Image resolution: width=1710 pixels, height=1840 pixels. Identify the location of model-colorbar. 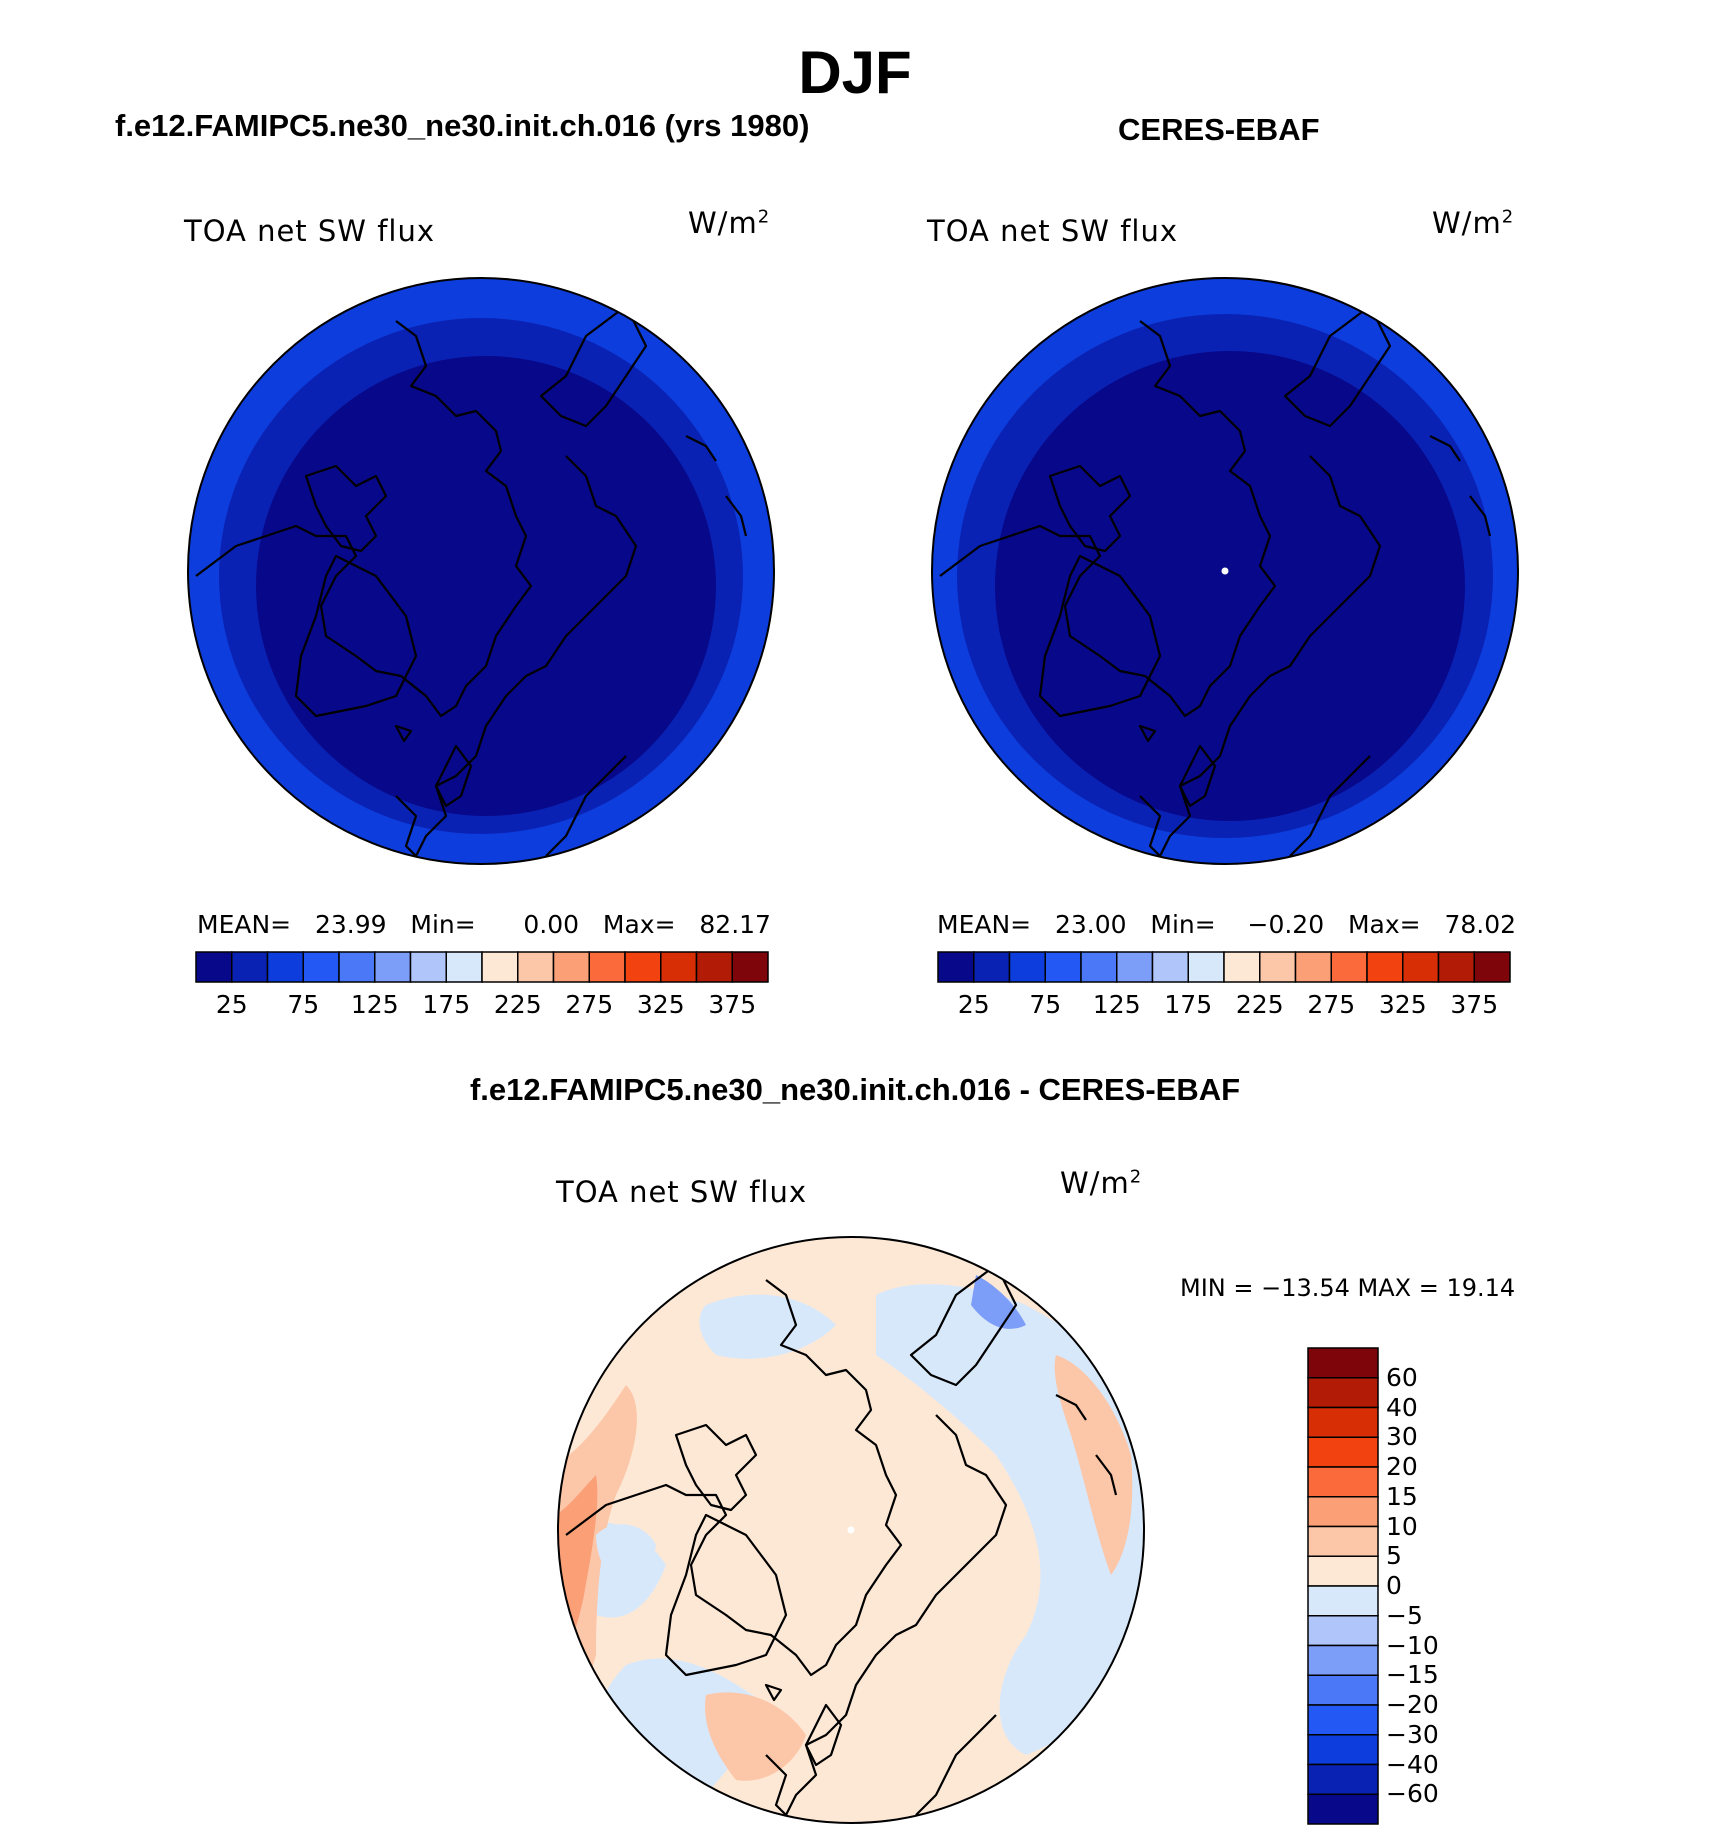
(482, 967).